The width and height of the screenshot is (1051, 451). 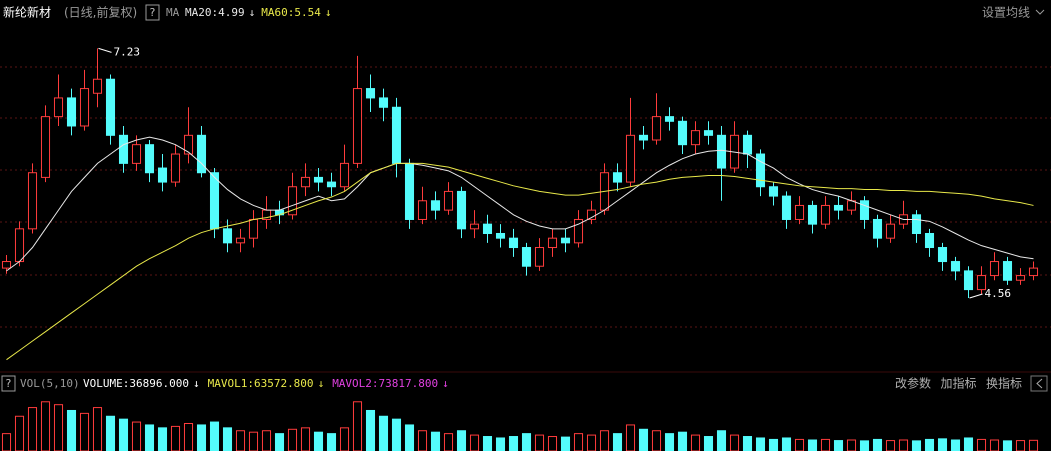 What do you see at coordinates (27, 12) in the screenshot?
I see `stock-title: 新纶新材` at bounding box center [27, 12].